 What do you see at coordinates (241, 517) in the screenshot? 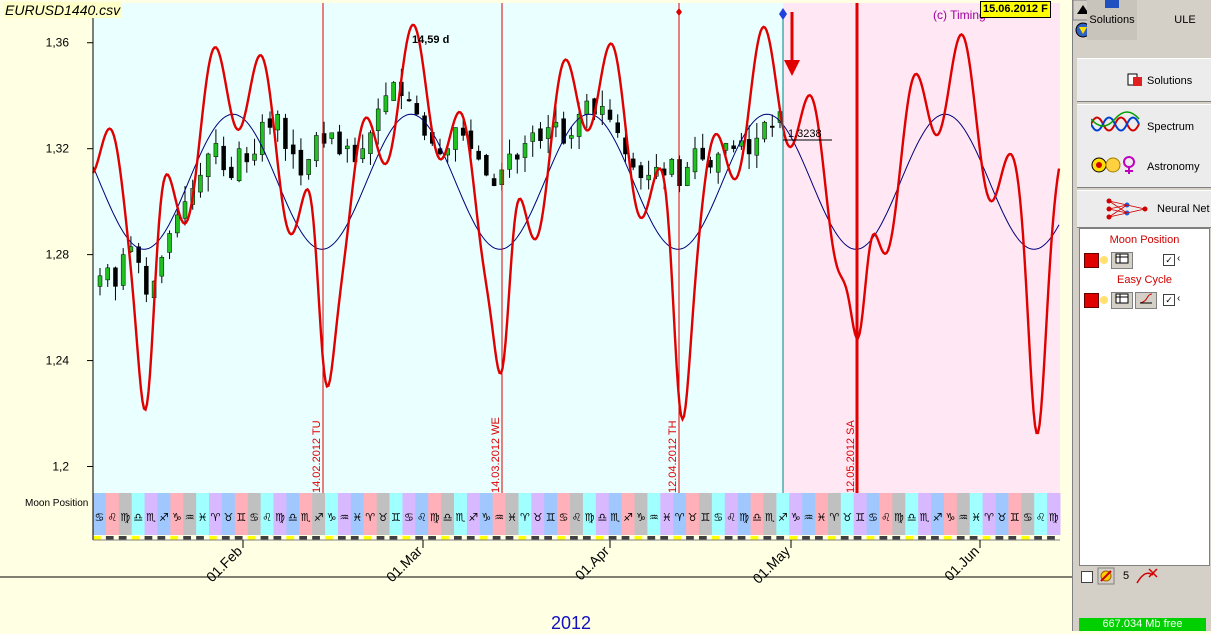
I see `moon-glyph: ♊` at bounding box center [241, 517].